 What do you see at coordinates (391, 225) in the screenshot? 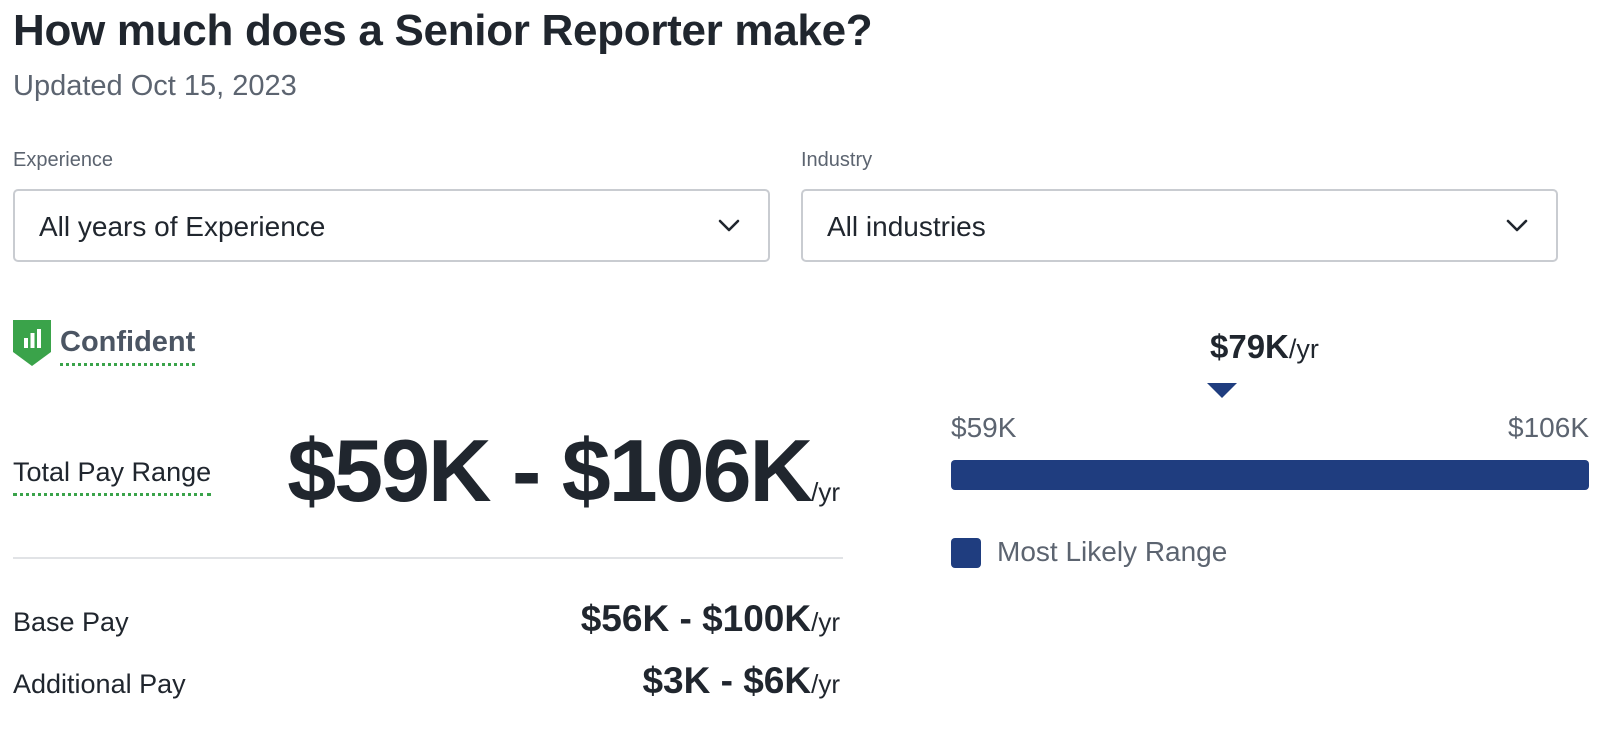
I see `experience-dropdown: All years of Experience` at bounding box center [391, 225].